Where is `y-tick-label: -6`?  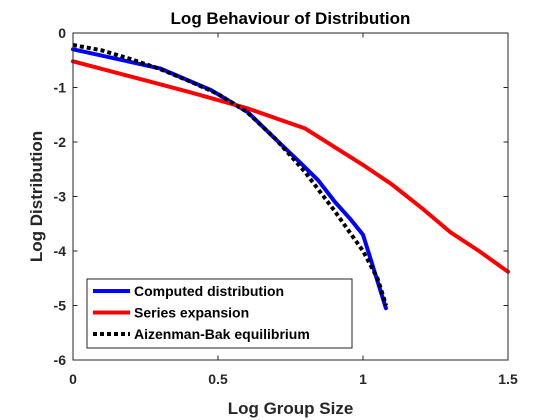 y-tick-label: -6 is located at coordinates (60, 360).